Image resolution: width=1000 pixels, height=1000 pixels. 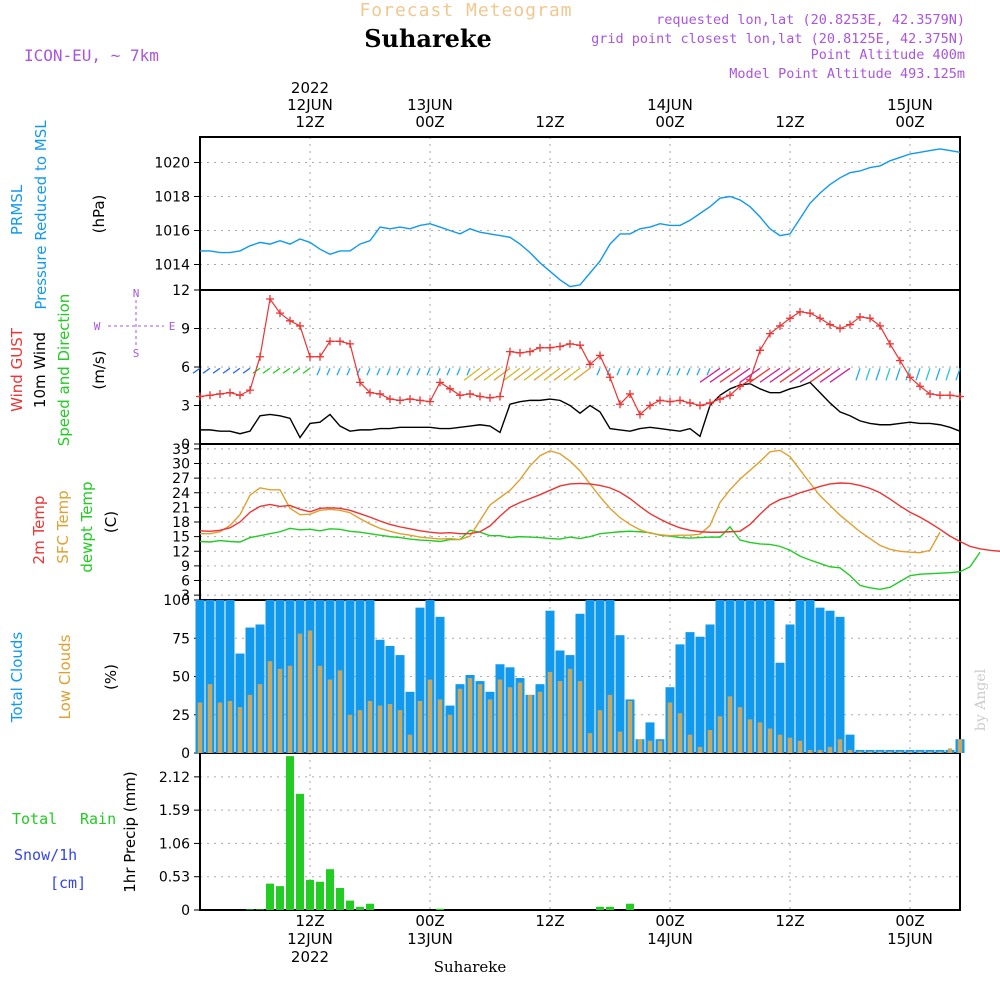 I want to click on wind-10m-label: 10m Wind, so click(x=40, y=370).